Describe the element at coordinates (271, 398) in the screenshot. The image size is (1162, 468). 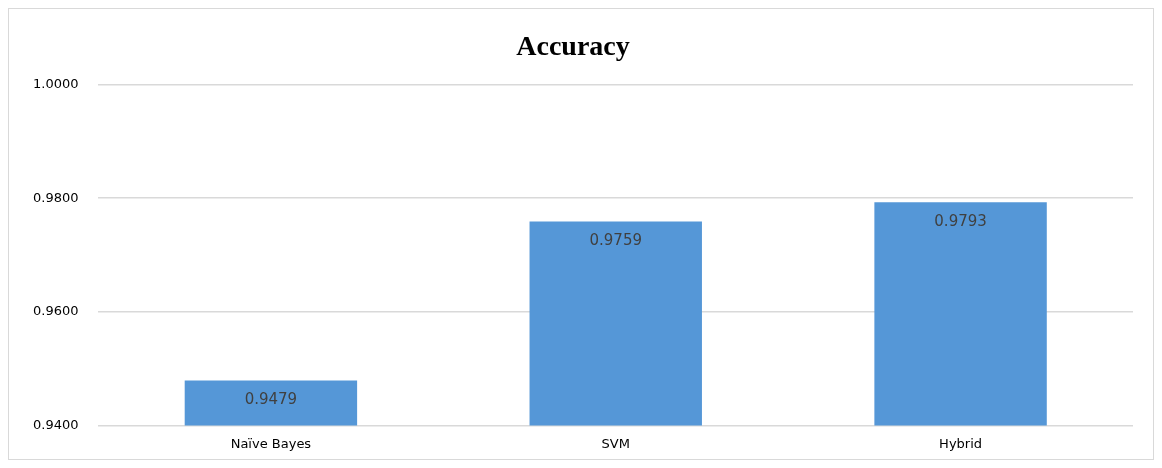
I see `data-label: 0.9479` at that location.